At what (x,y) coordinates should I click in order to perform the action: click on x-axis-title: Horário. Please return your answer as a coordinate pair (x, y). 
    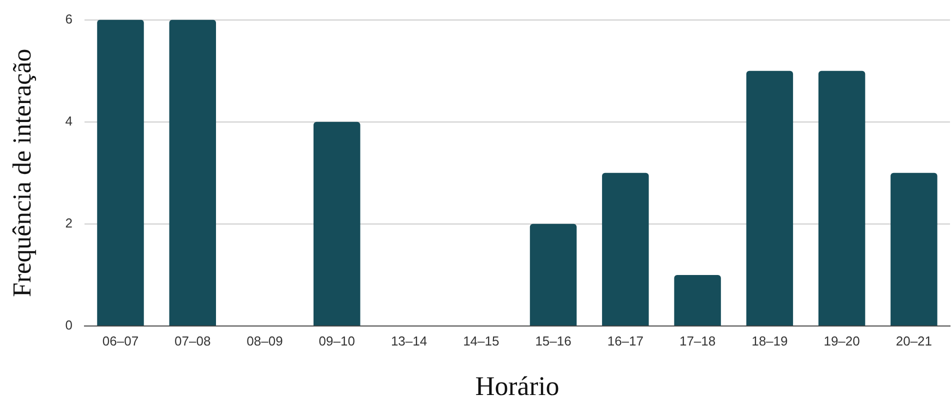
    Looking at the image, I should click on (517, 385).